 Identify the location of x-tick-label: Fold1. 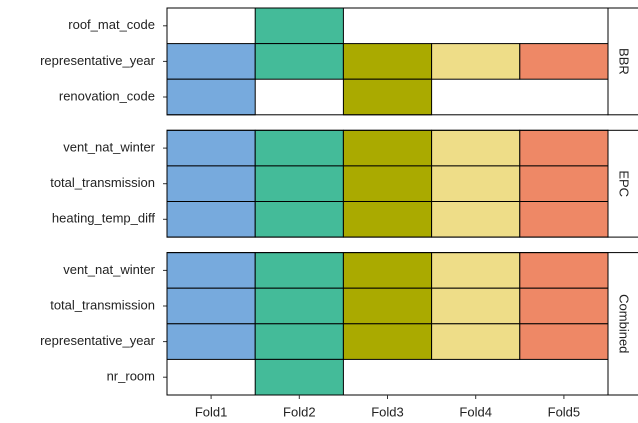
(211, 411).